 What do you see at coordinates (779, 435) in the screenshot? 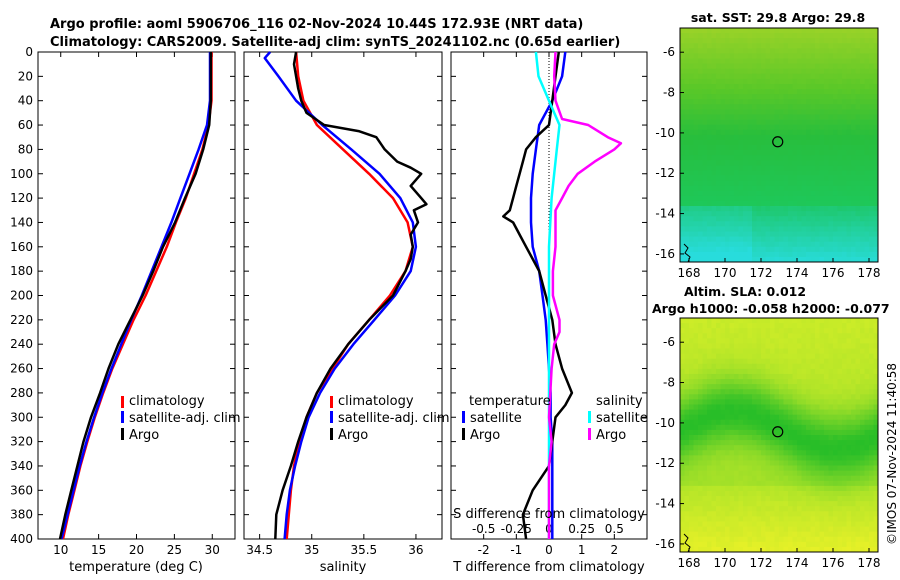
I see `map-frame` at bounding box center [779, 435].